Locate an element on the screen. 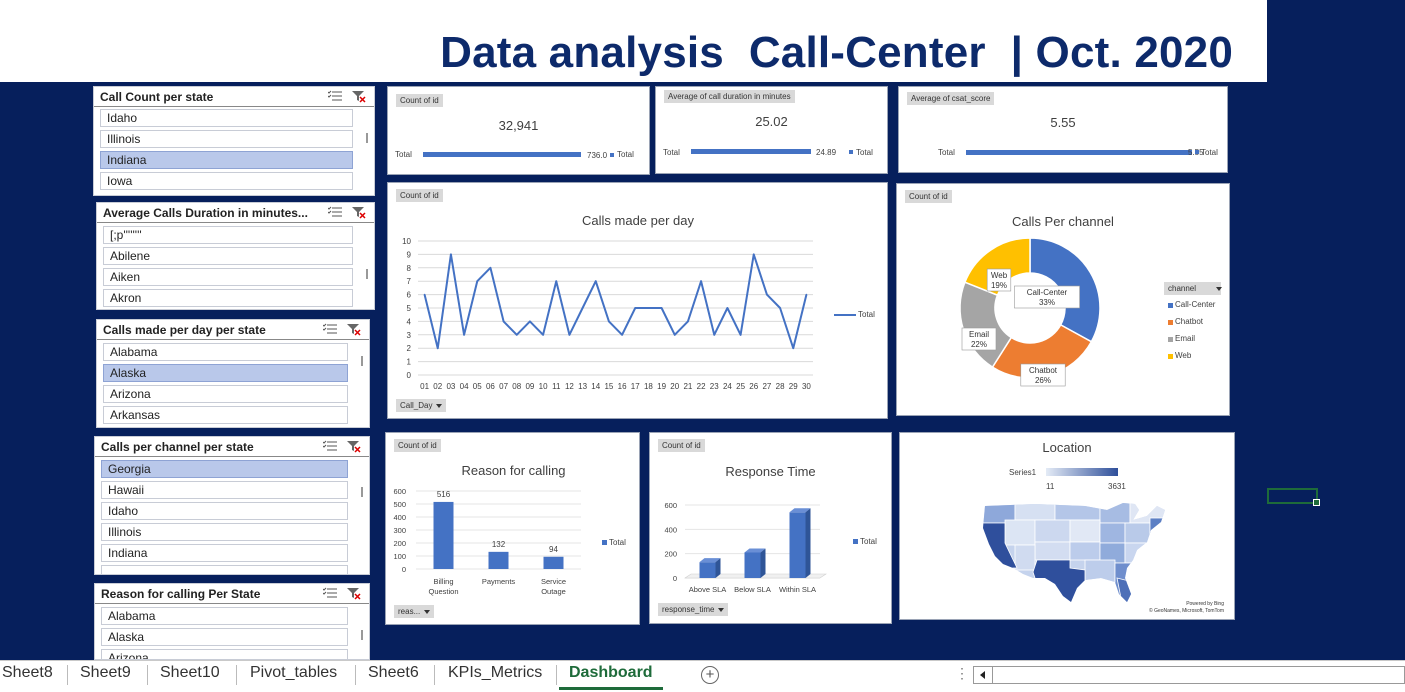  y-tick-label: 0 is located at coordinates (409, 375).